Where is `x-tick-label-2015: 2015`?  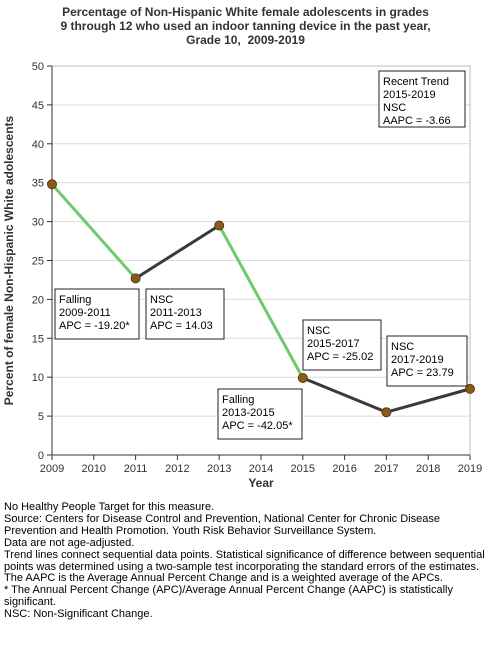 x-tick-label-2015: 2015 is located at coordinates (303, 469).